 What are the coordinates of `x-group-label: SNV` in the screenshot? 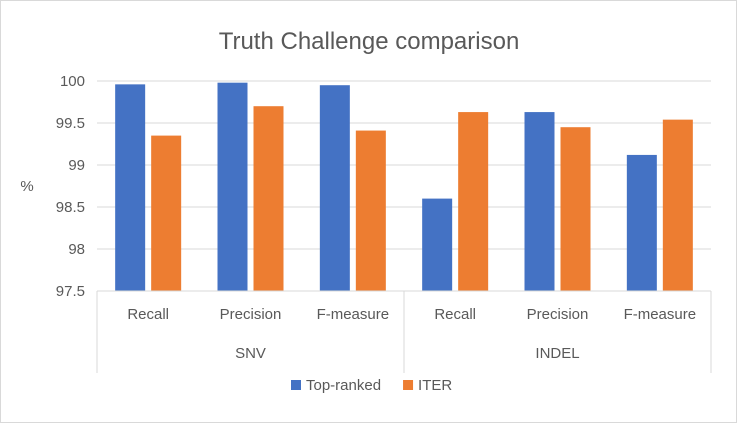 It's located at (250, 353).